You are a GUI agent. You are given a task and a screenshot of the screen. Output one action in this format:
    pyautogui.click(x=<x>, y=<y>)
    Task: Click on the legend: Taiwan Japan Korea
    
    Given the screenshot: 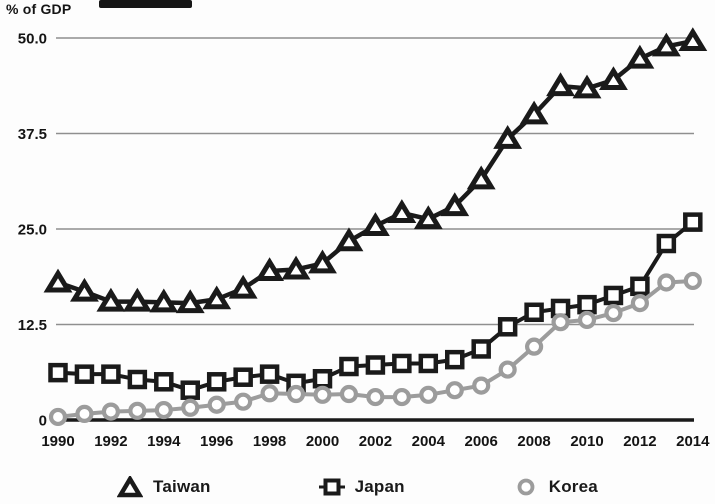 What is the action you would take?
    pyautogui.click(x=357, y=487)
    